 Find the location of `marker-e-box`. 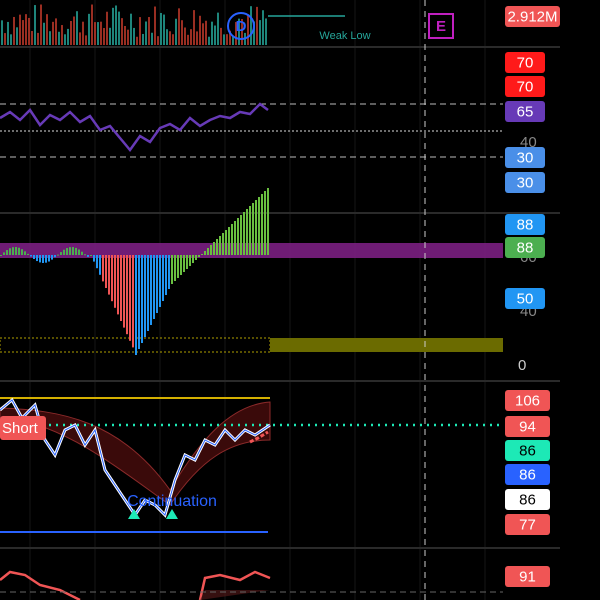

marker-e-box is located at coordinates (441, 26).